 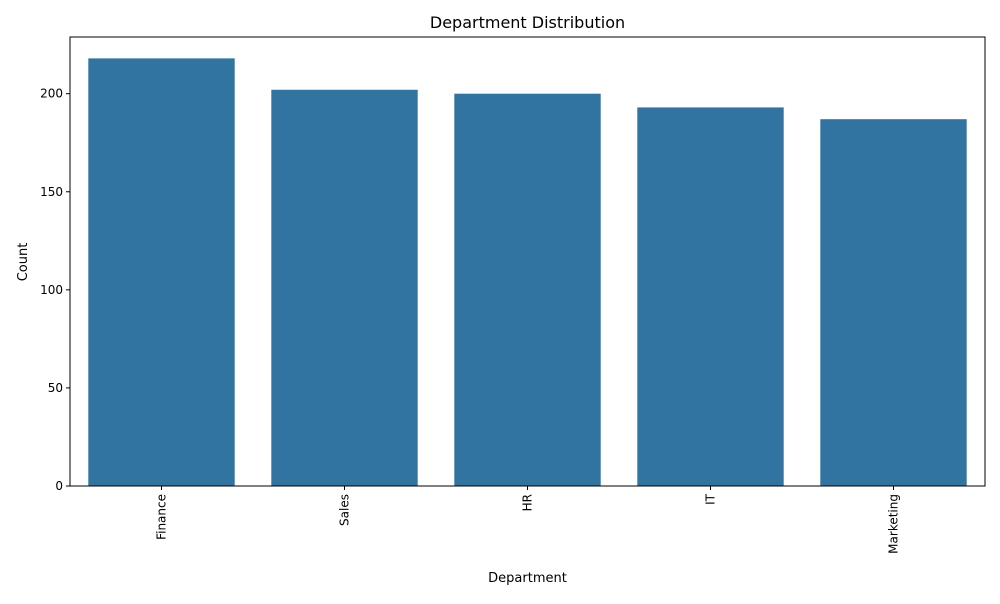 What do you see at coordinates (894, 524) in the screenshot?
I see `x-tick-label: Marketing` at bounding box center [894, 524].